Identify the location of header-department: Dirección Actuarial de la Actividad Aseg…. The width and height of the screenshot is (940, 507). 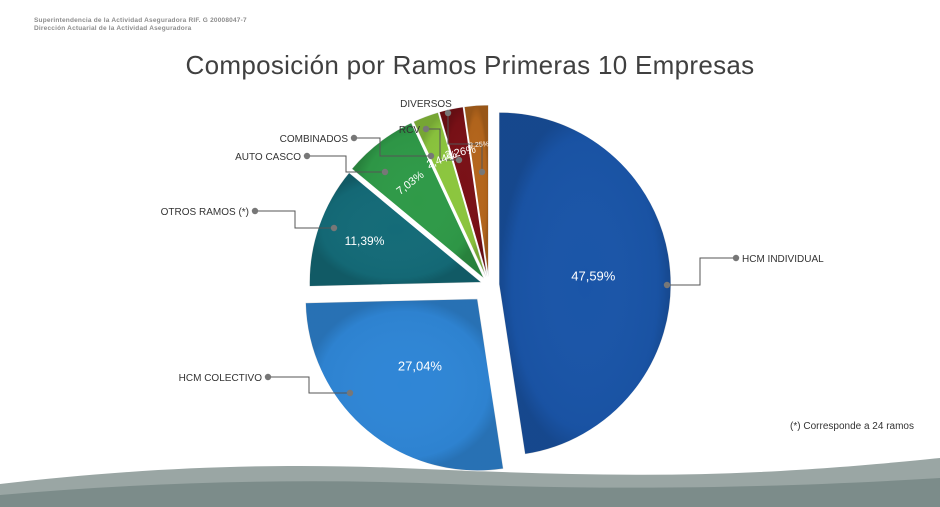
(113, 28).